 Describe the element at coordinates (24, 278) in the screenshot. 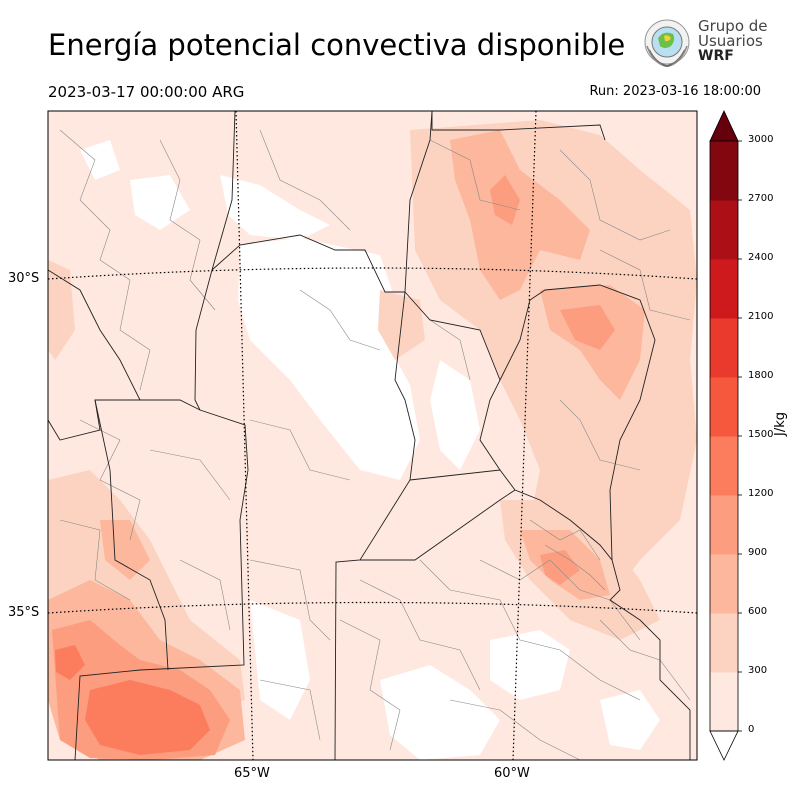

I see `lat-label-30s: 30°S` at that location.